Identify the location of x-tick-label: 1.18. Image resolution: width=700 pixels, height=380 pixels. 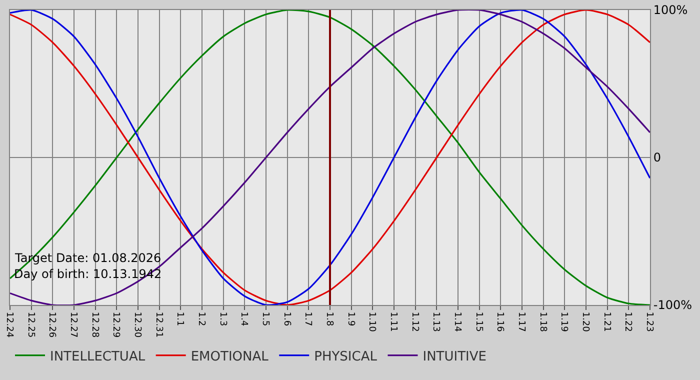
(542, 322).